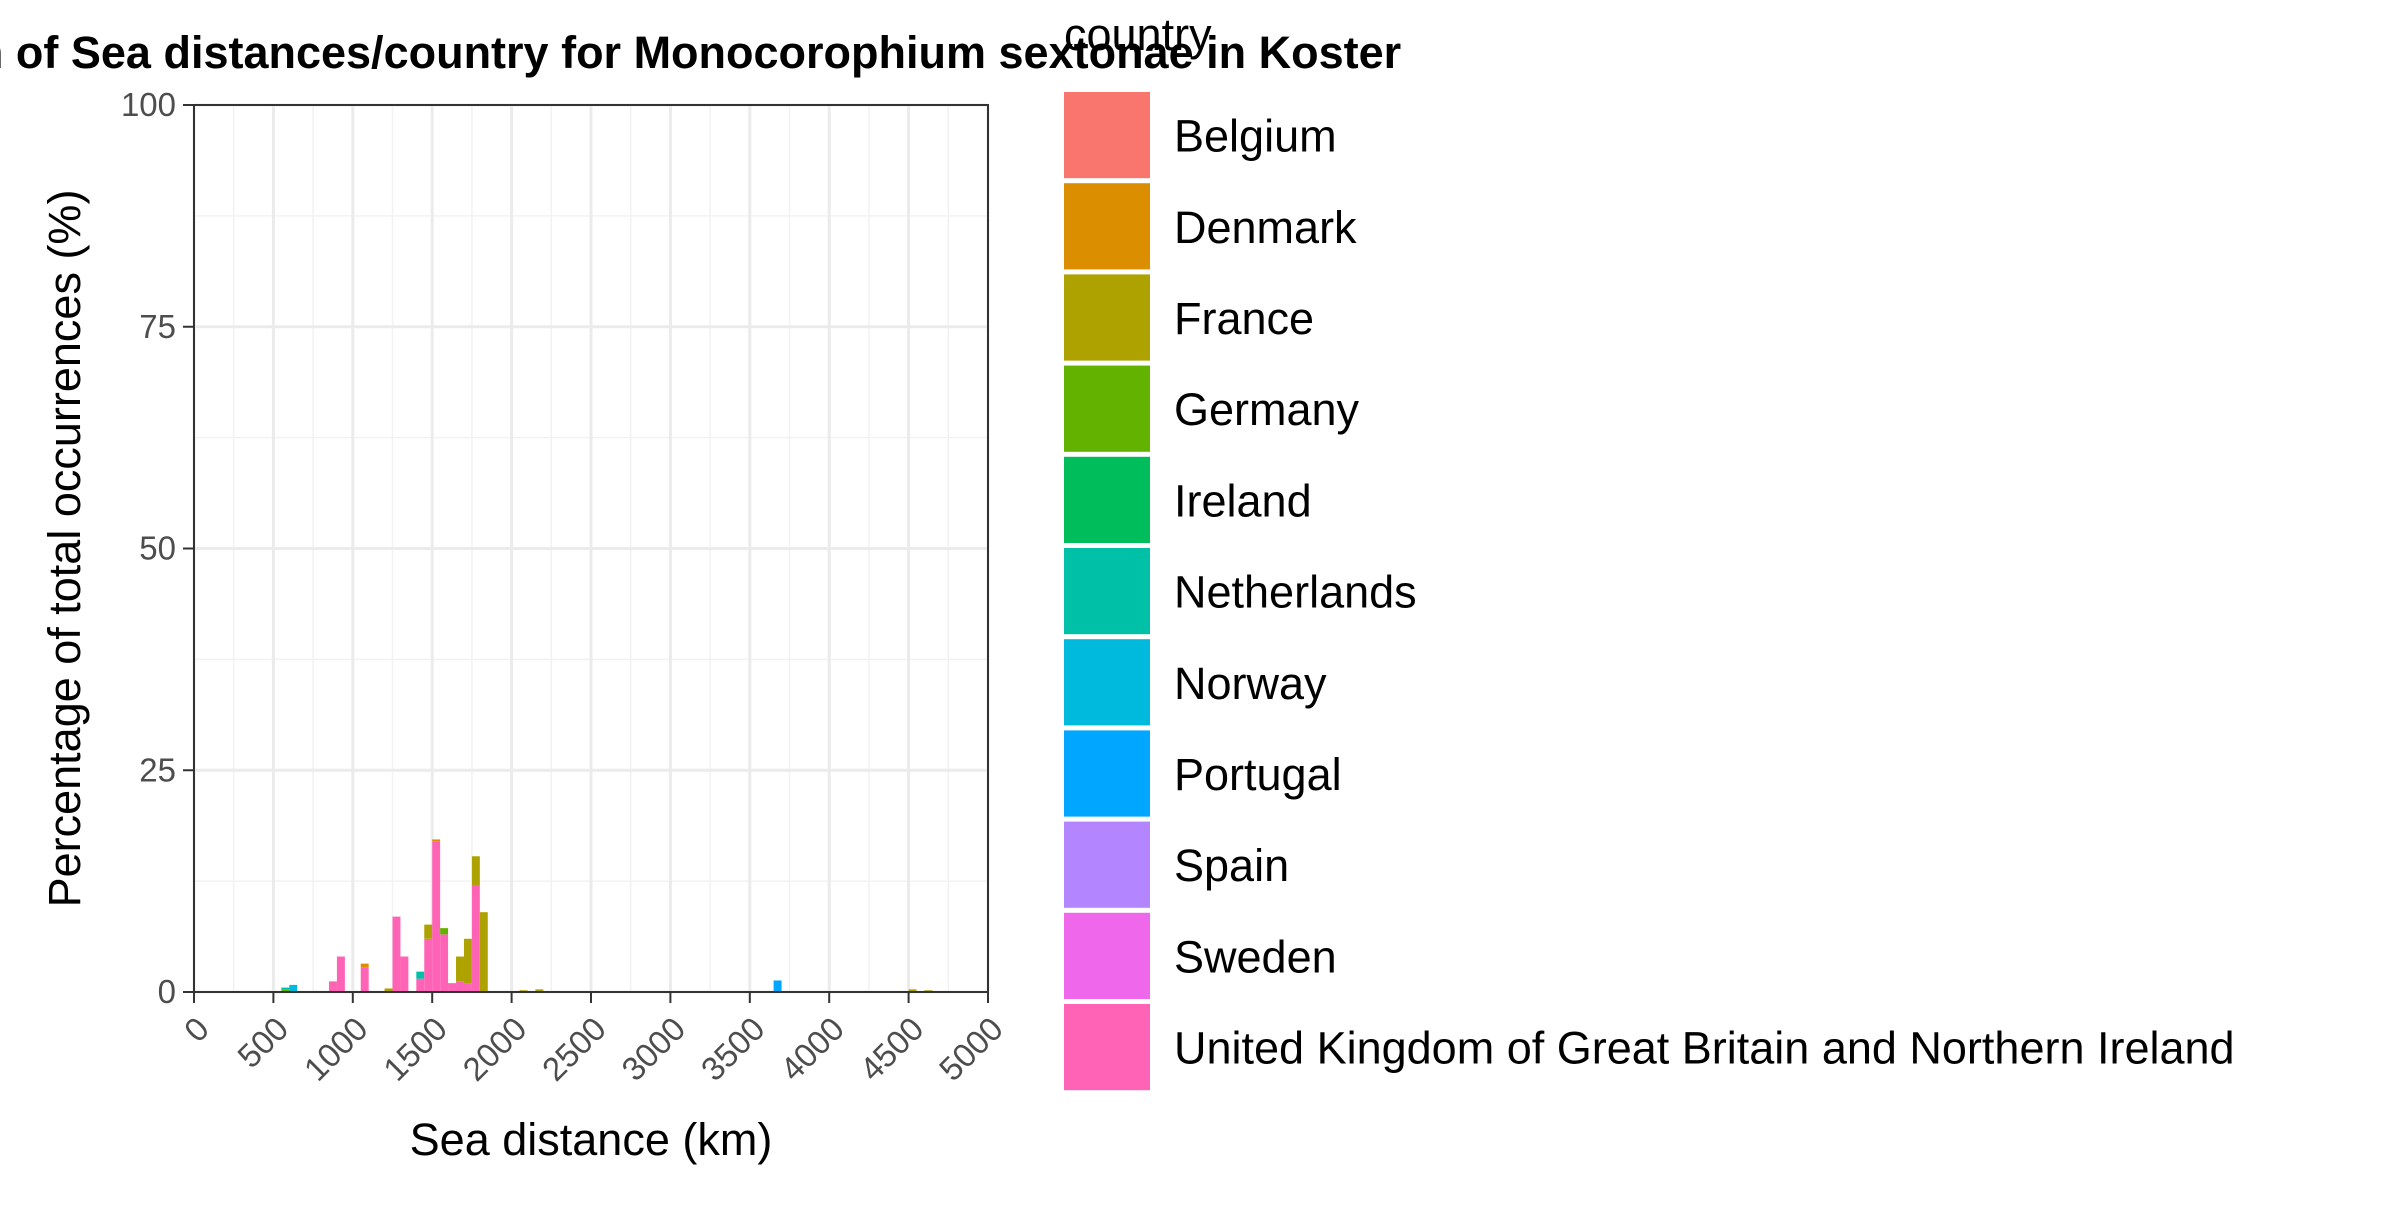 The height and width of the screenshot is (1205, 2400). Describe the element at coordinates (1138, 34) in the screenshot. I see `legend-title: country` at that location.